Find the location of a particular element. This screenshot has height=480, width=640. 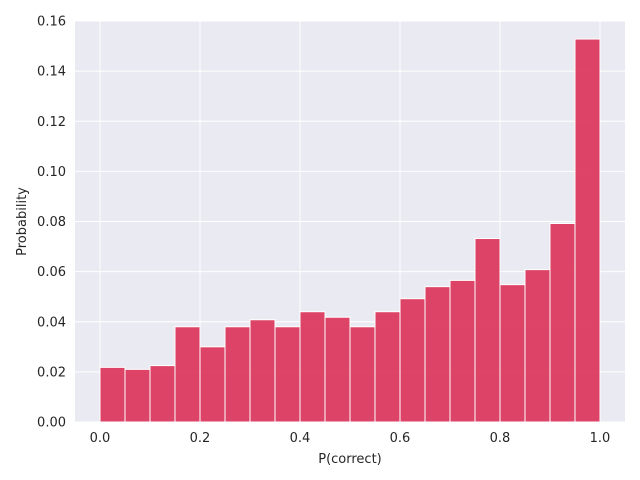

y-axis-ticks: 0.00 0.02 0.04 0.06 0.08 0.10 0.12 0.14 0.16 is located at coordinates (51, 223).